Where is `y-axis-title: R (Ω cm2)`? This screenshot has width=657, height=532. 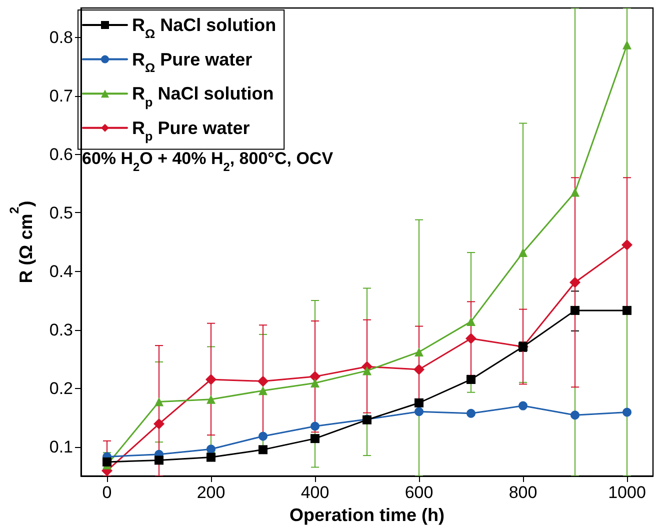
y-axis-title: R (Ω cm2) is located at coordinates (22, 242).